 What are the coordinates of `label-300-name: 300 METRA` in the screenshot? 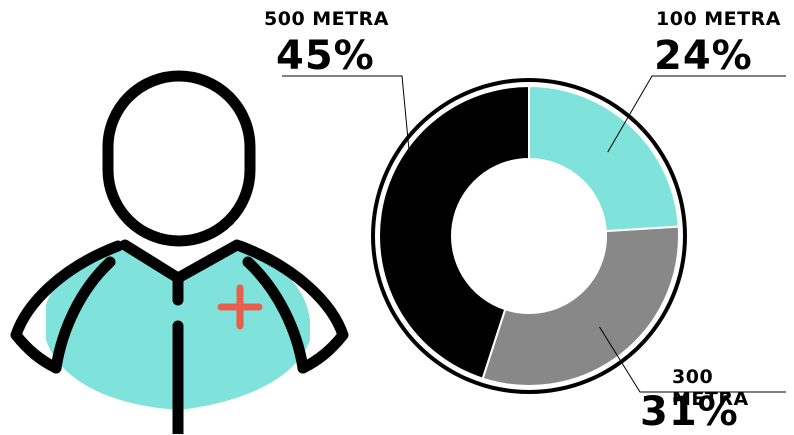 It's located at (710, 388).